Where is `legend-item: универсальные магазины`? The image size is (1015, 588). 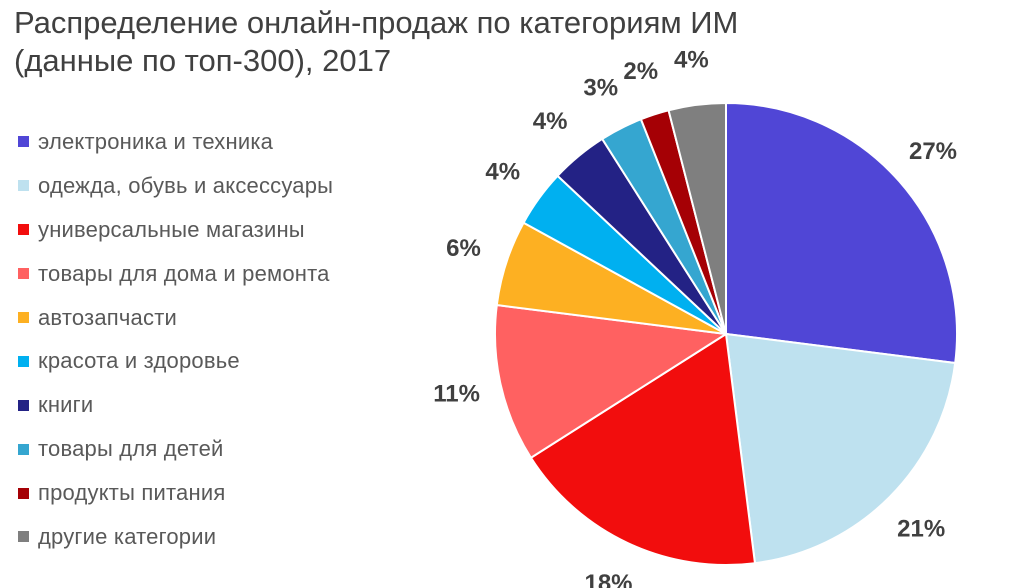 legend-item: универсальные магазины is located at coordinates (175, 230).